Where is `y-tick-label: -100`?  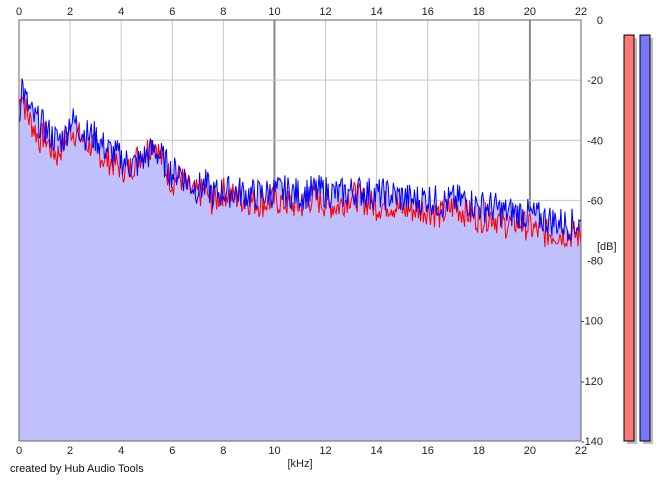 y-tick-label: -100 is located at coordinates (592, 322).